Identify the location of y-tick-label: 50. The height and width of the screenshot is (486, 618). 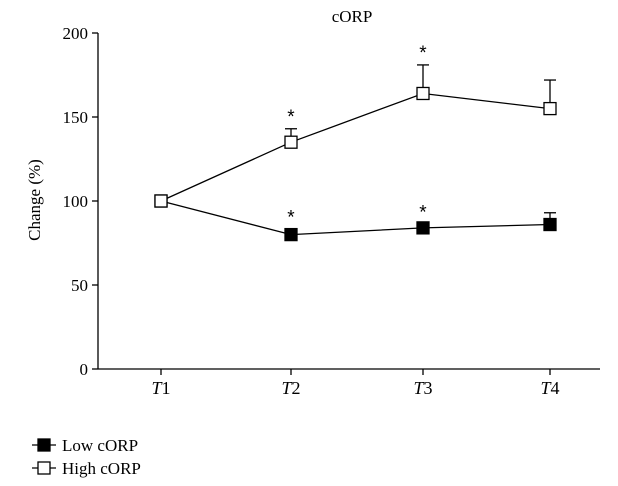
(79, 285).